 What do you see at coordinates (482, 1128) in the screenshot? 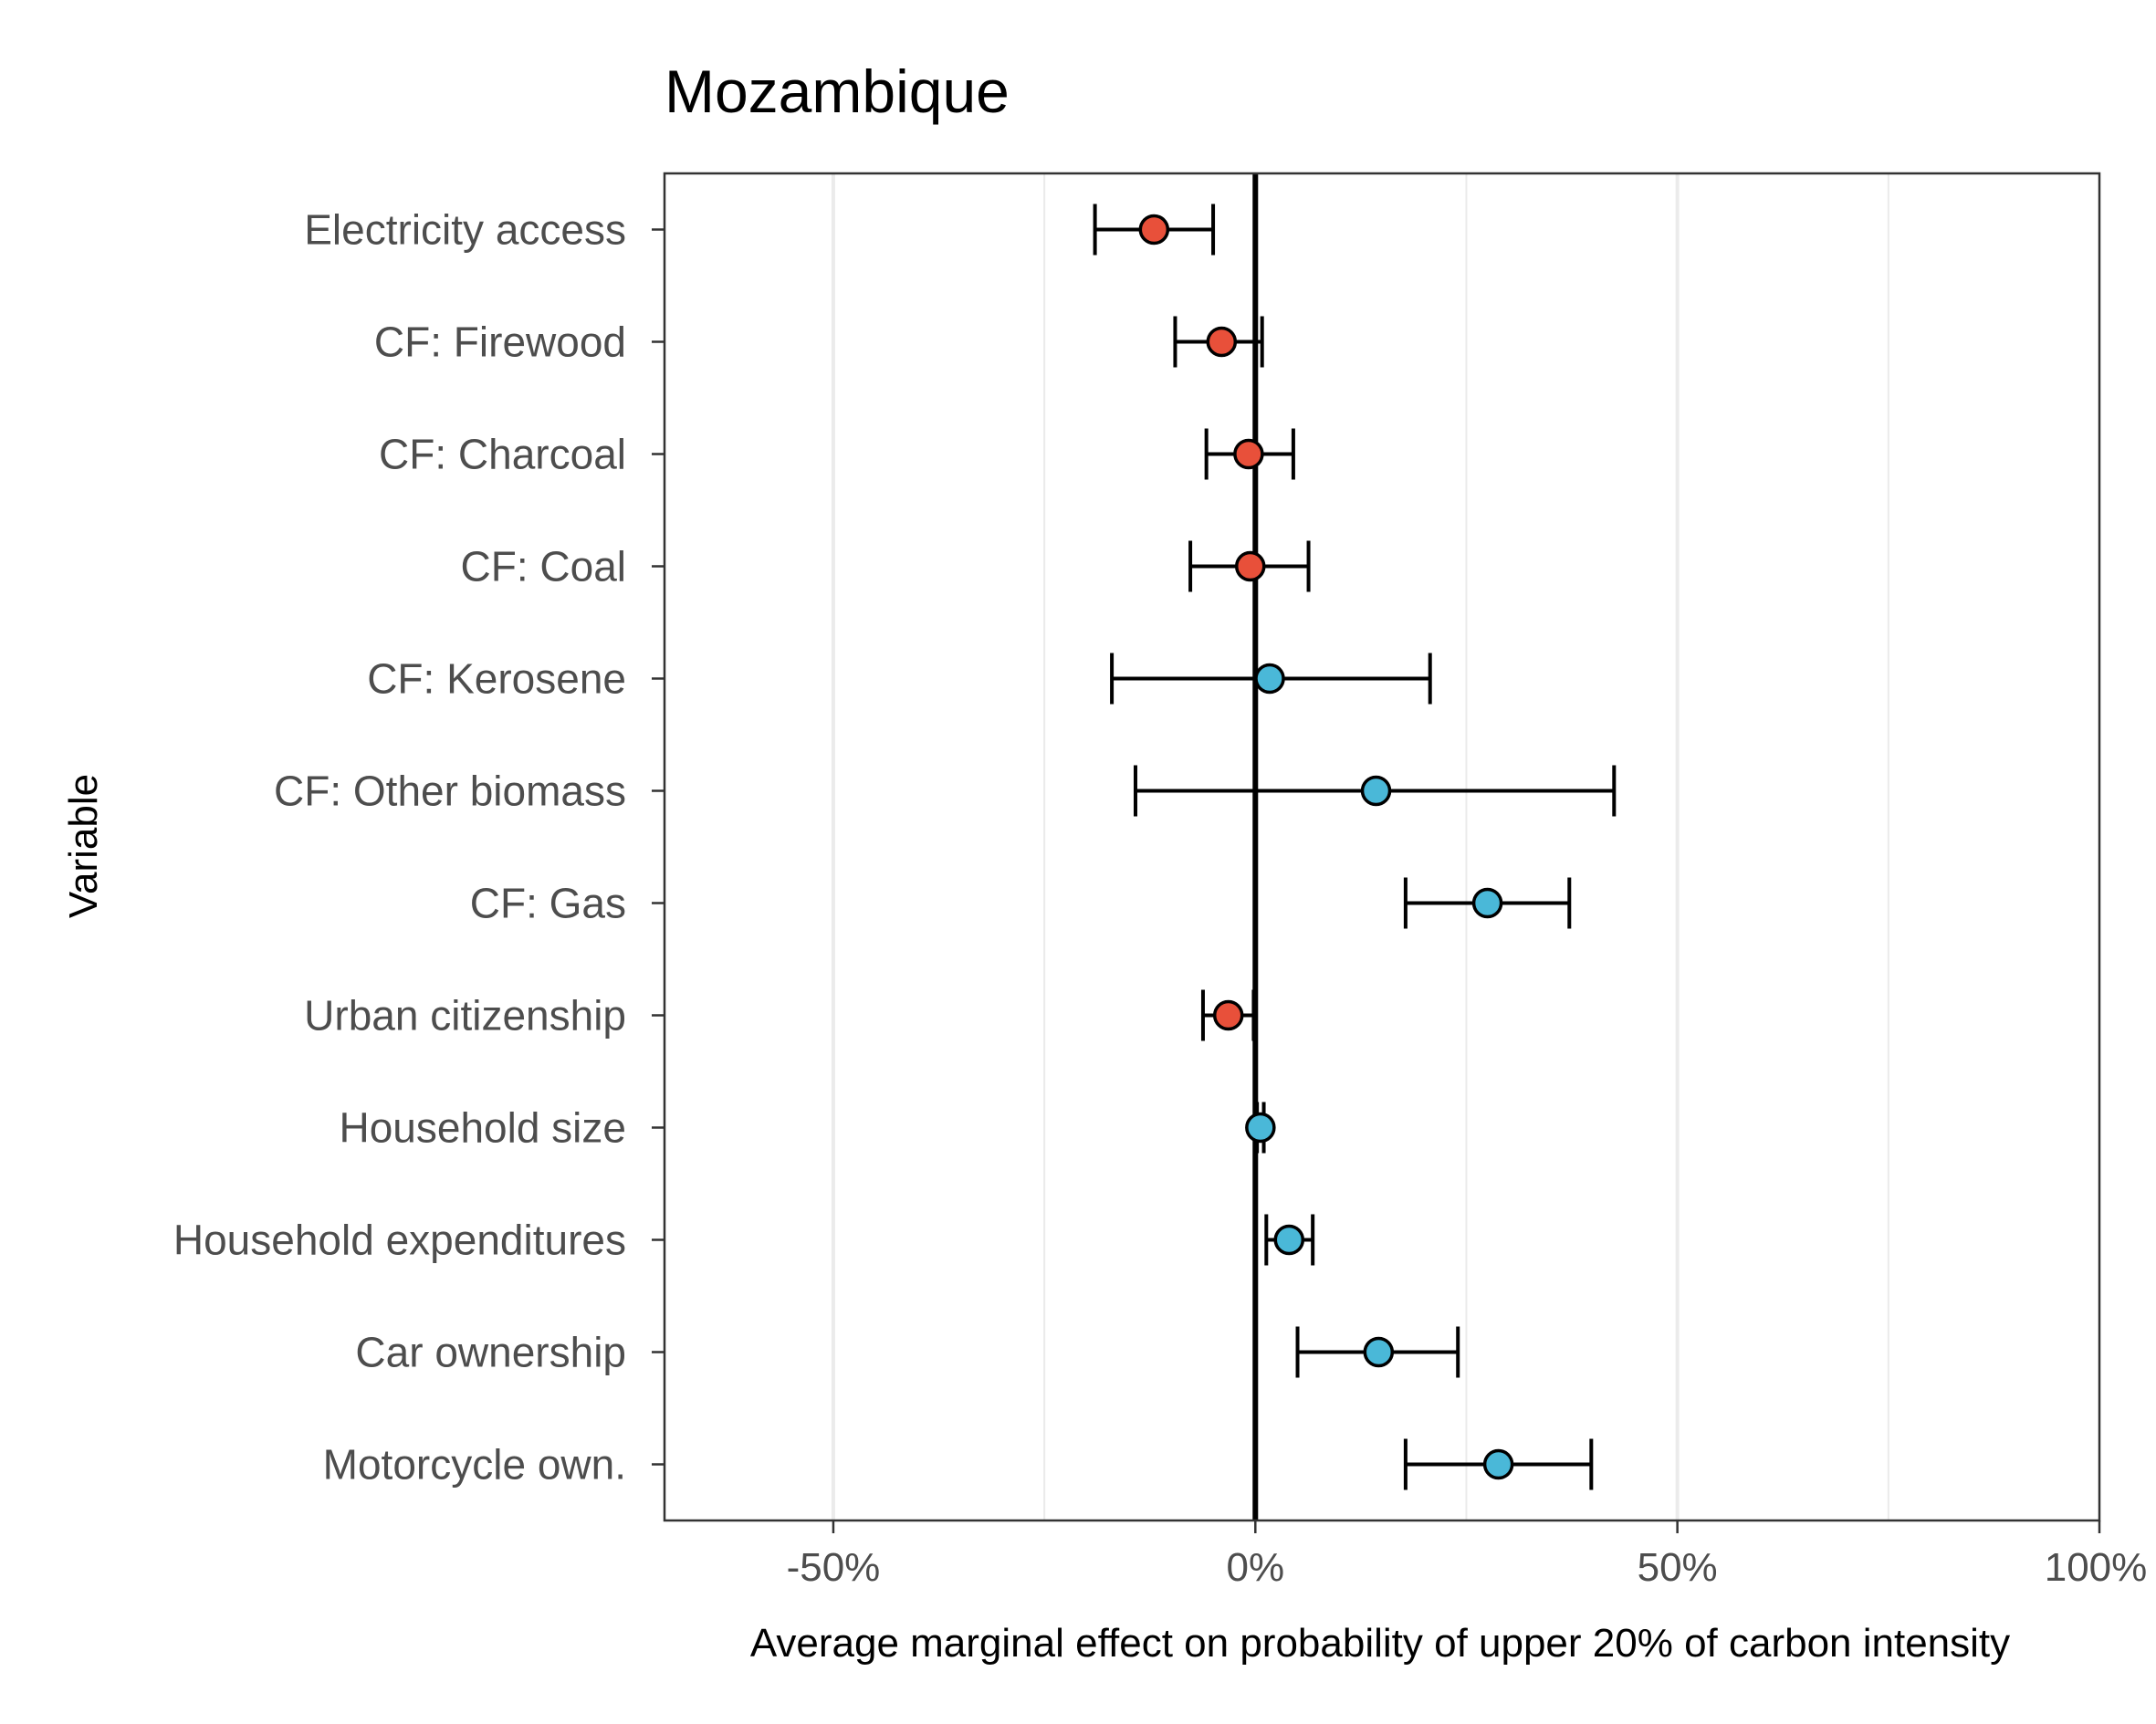
I see `y-category-label: Household size` at bounding box center [482, 1128].